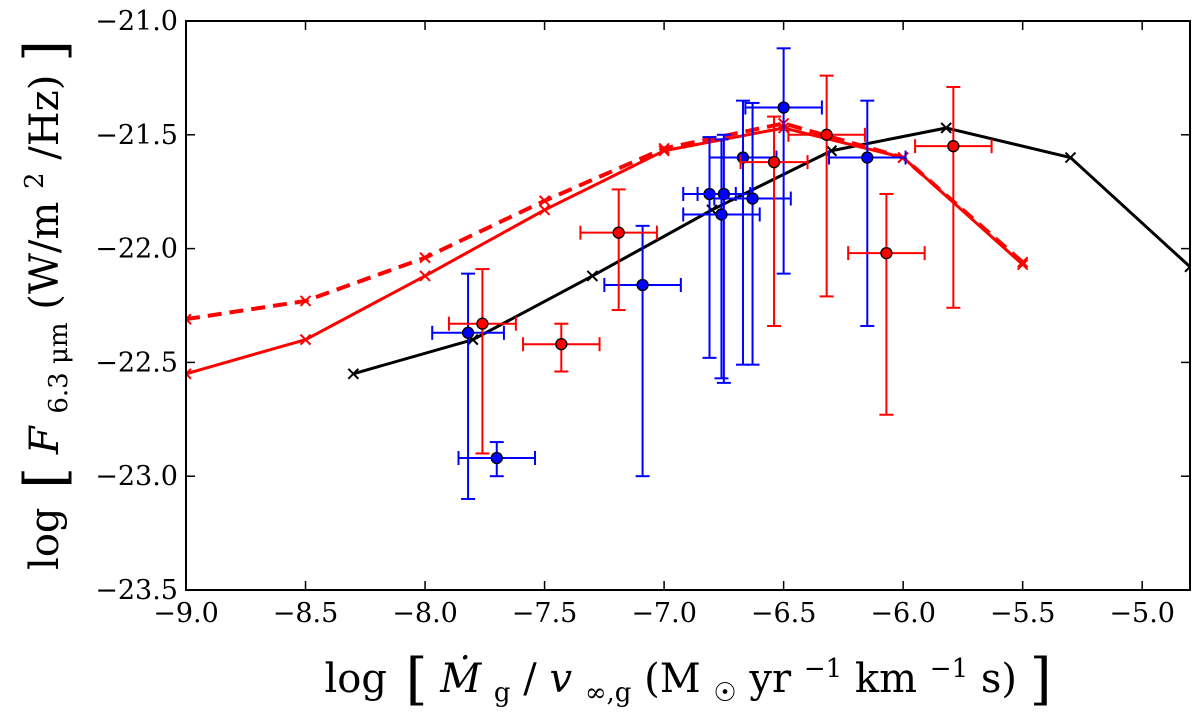 This screenshot has height=713, width=1200. What do you see at coordinates (59, 368) in the screenshot?
I see `y-label-sub: 6.3 μm` at bounding box center [59, 368].